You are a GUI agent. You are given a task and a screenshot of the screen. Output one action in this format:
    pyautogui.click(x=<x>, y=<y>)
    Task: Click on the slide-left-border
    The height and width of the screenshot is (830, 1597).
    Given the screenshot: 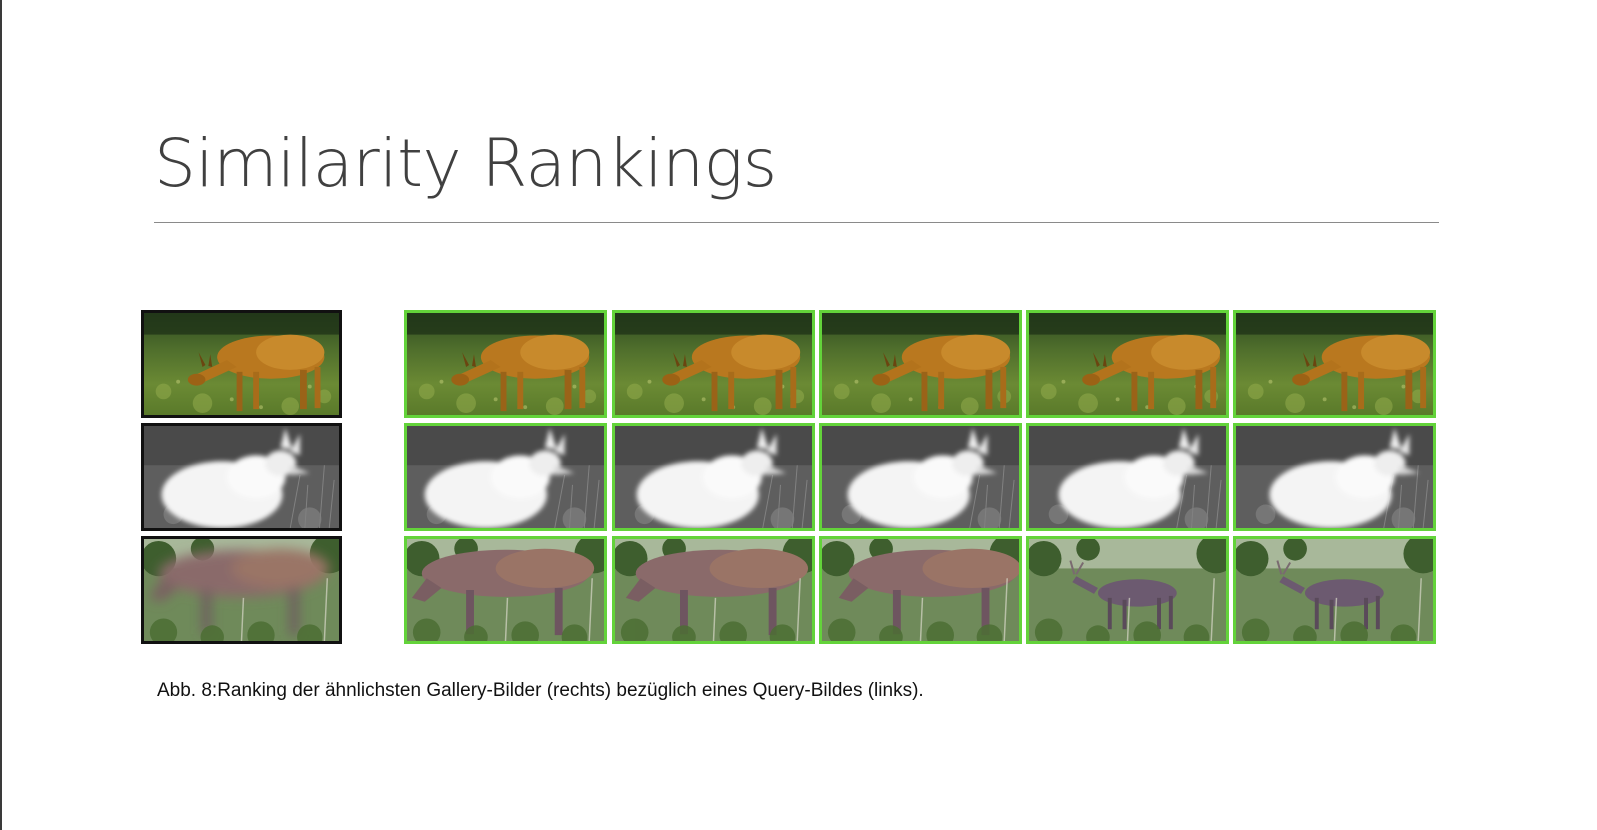 What is the action you would take?
    pyautogui.click(x=1, y=415)
    